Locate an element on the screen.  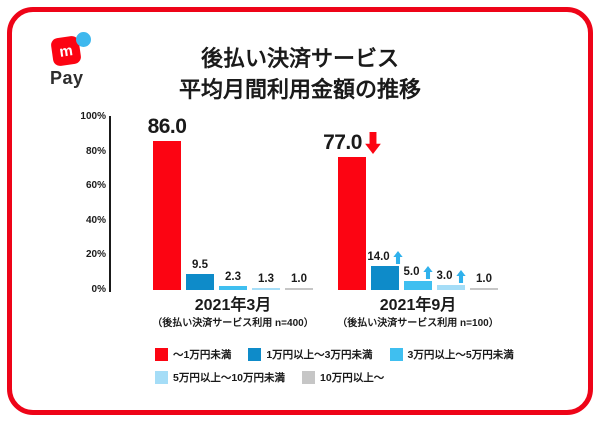
legend-row: 5万円以上〜10万円未満 10万円以上〜 is located at coordinates (325, 377).